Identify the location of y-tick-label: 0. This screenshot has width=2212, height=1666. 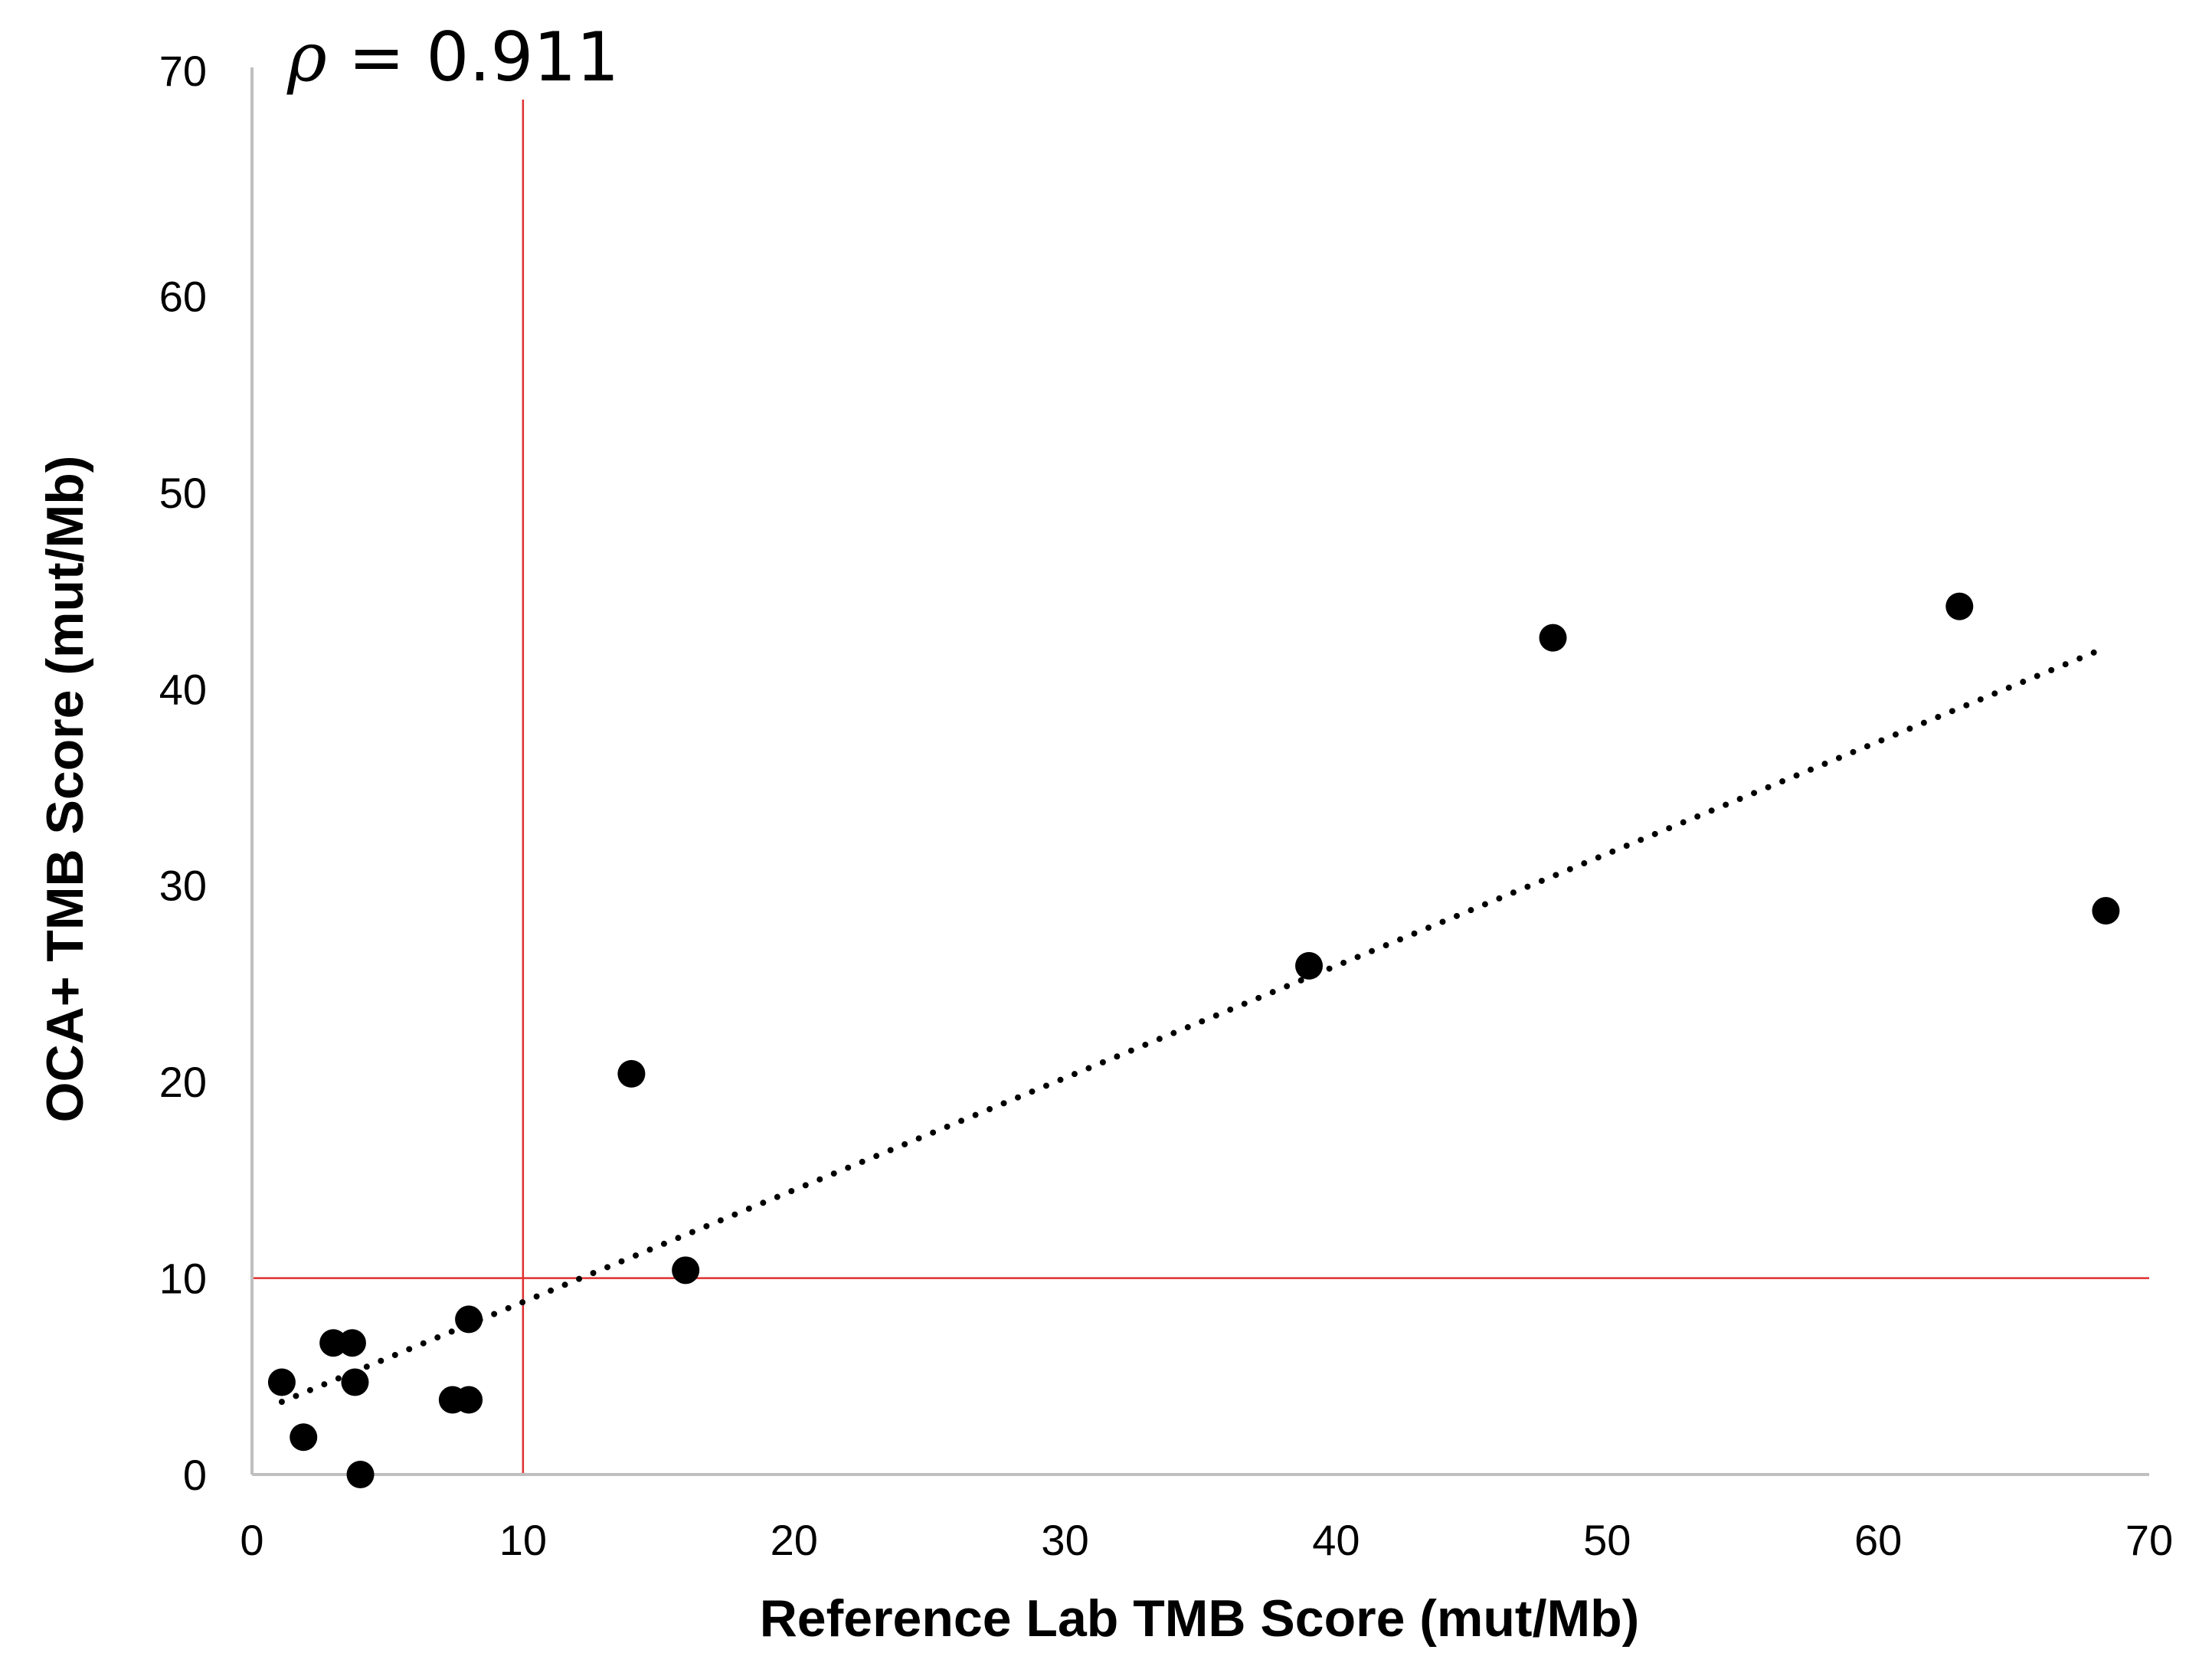
(195, 1475).